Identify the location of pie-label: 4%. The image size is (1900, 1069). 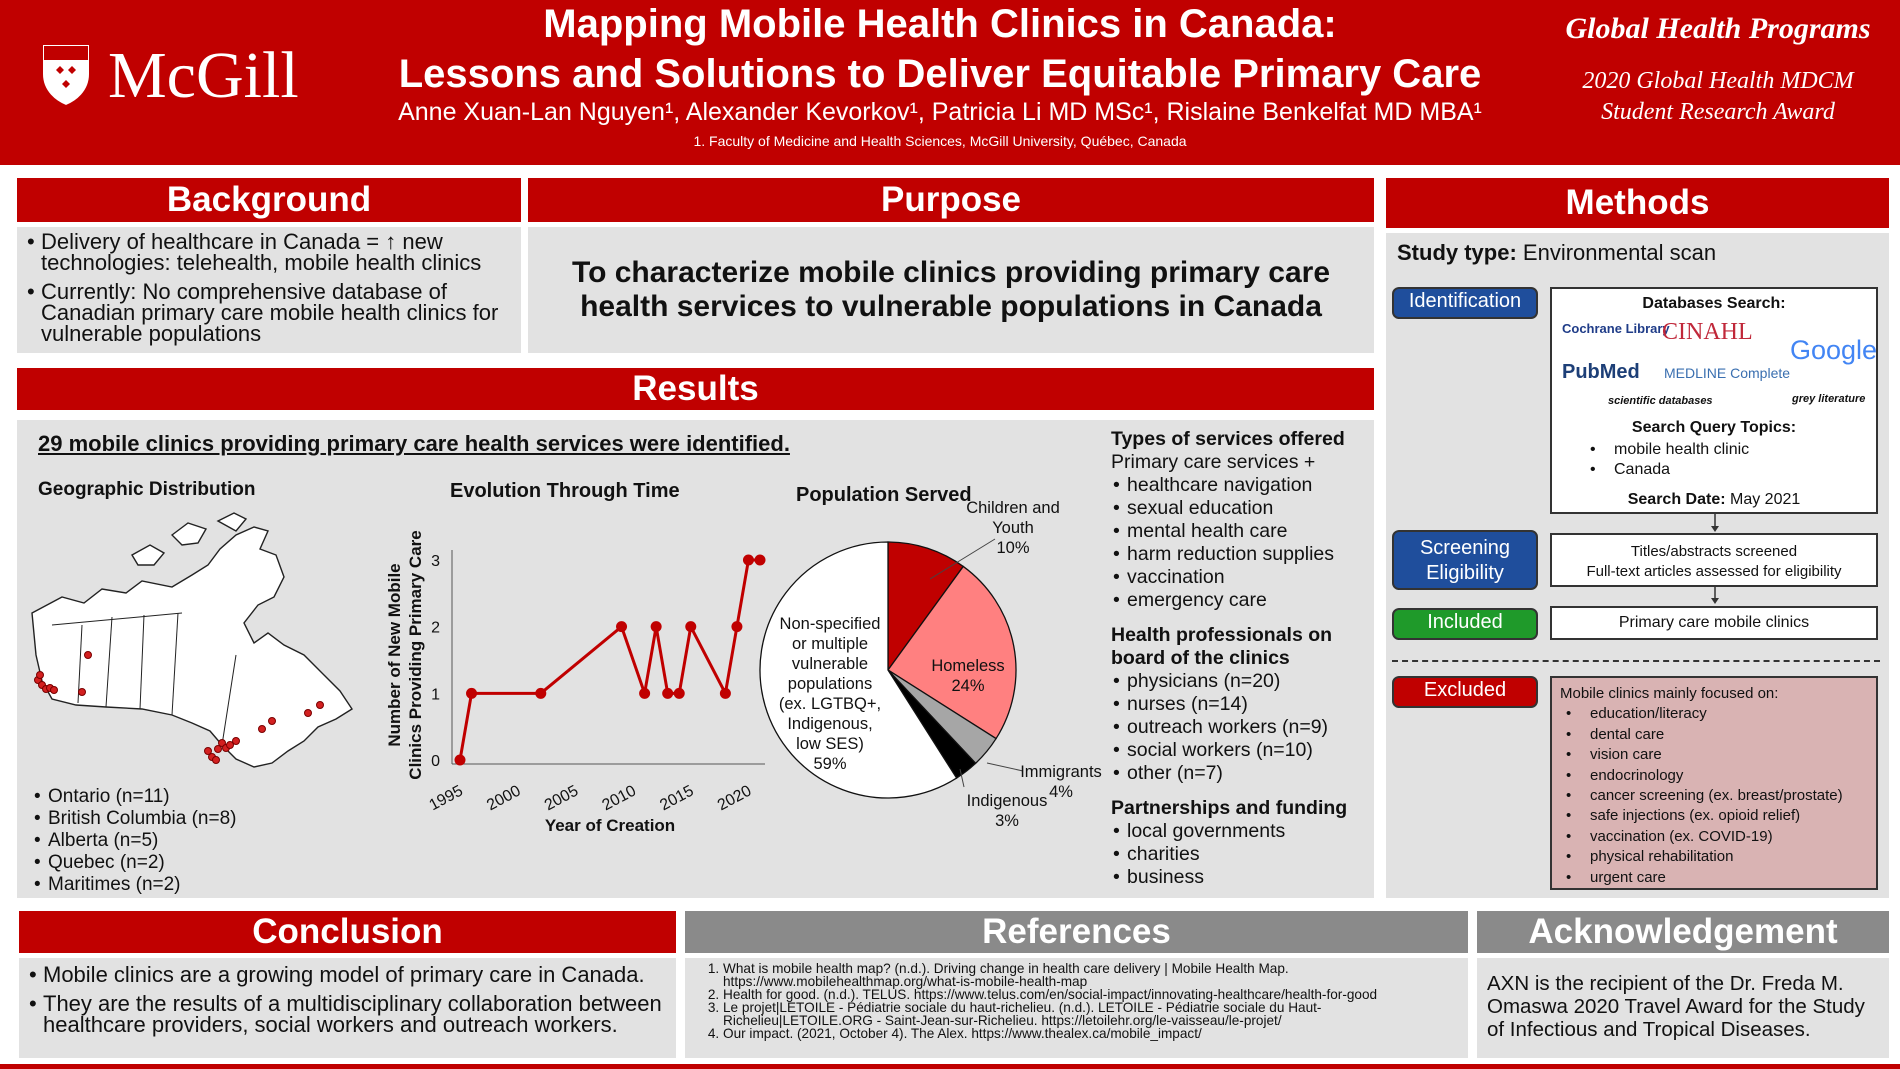
(1061, 792).